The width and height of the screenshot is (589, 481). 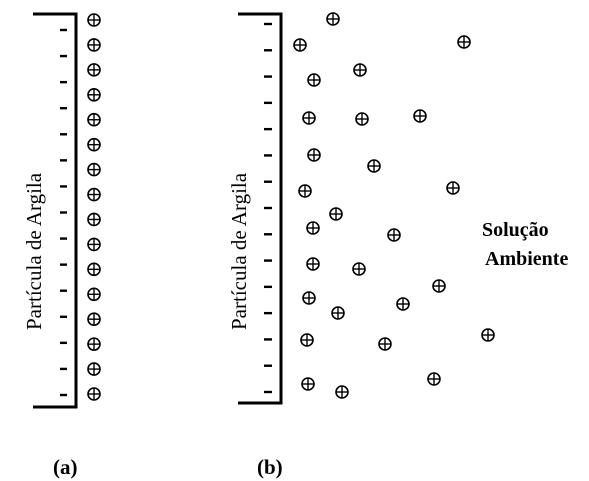 I want to click on clay-particle-plate-b, so click(x=260, y=208).